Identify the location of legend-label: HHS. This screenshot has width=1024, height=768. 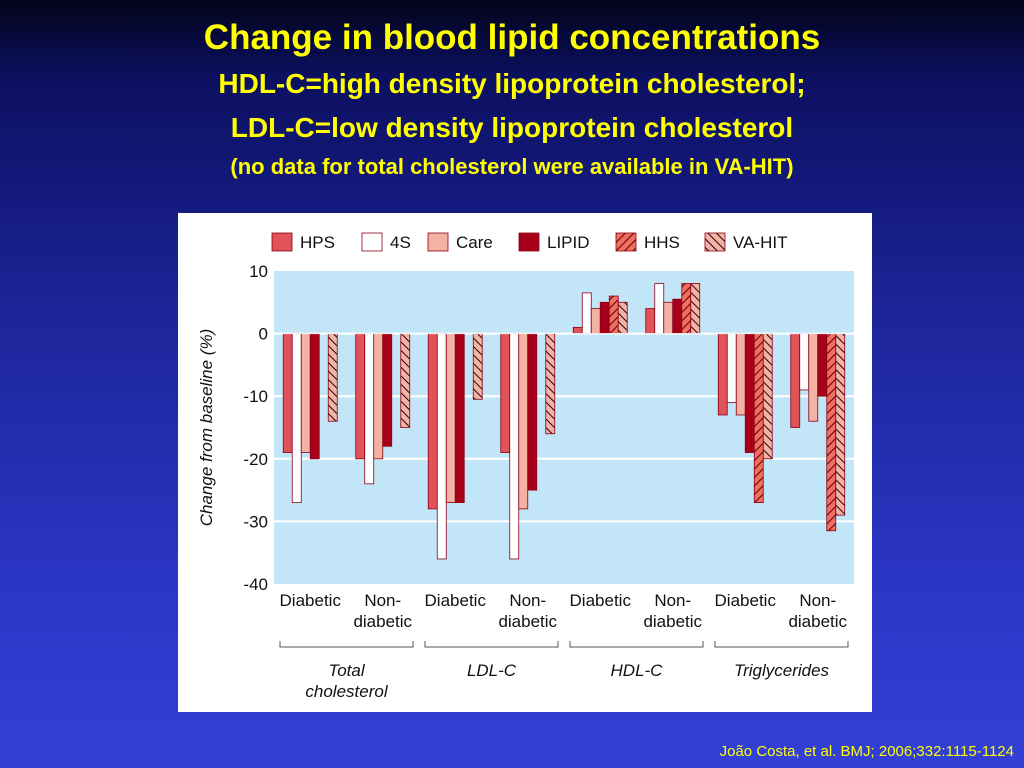
(662, 242).